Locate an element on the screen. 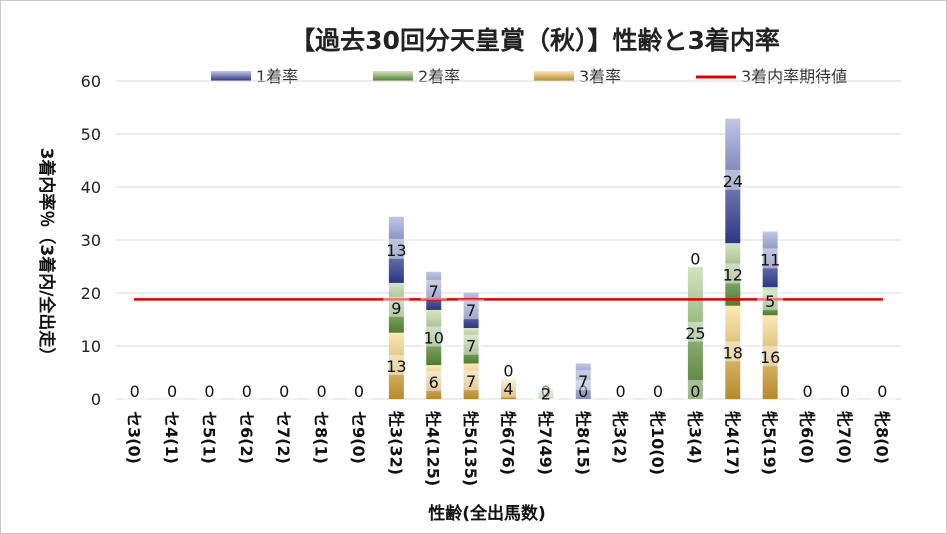 This screenshot has width=947, height=534. x-category-label: 牝5(19) is located at coordinates (769, 443).